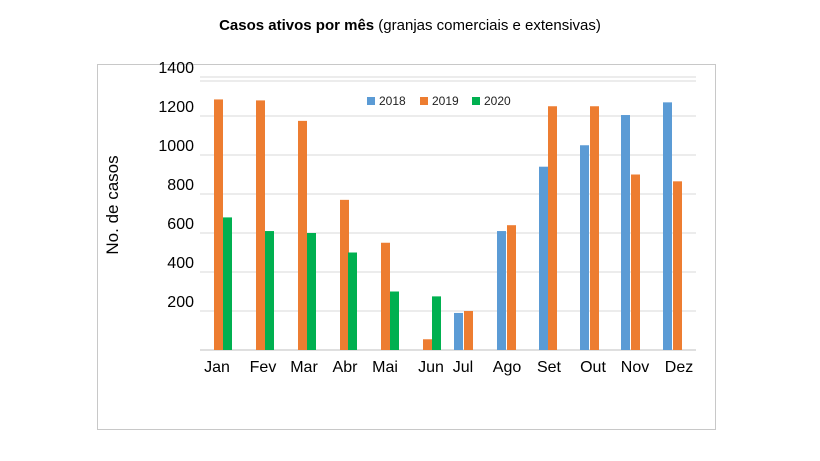  Describe the element at coordinates (431, 367) in the screenshot. I see `x-tick-label: Jun` at that location.